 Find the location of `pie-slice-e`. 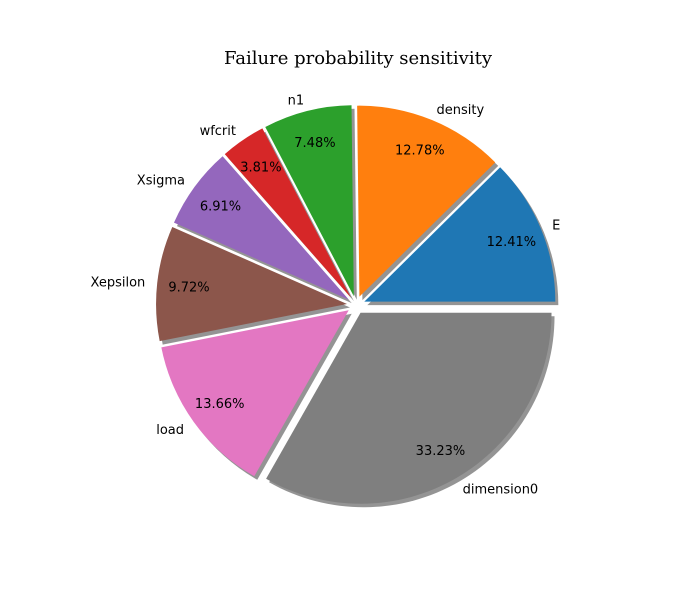

pie-slice-e is located at coordinates (460, 234).